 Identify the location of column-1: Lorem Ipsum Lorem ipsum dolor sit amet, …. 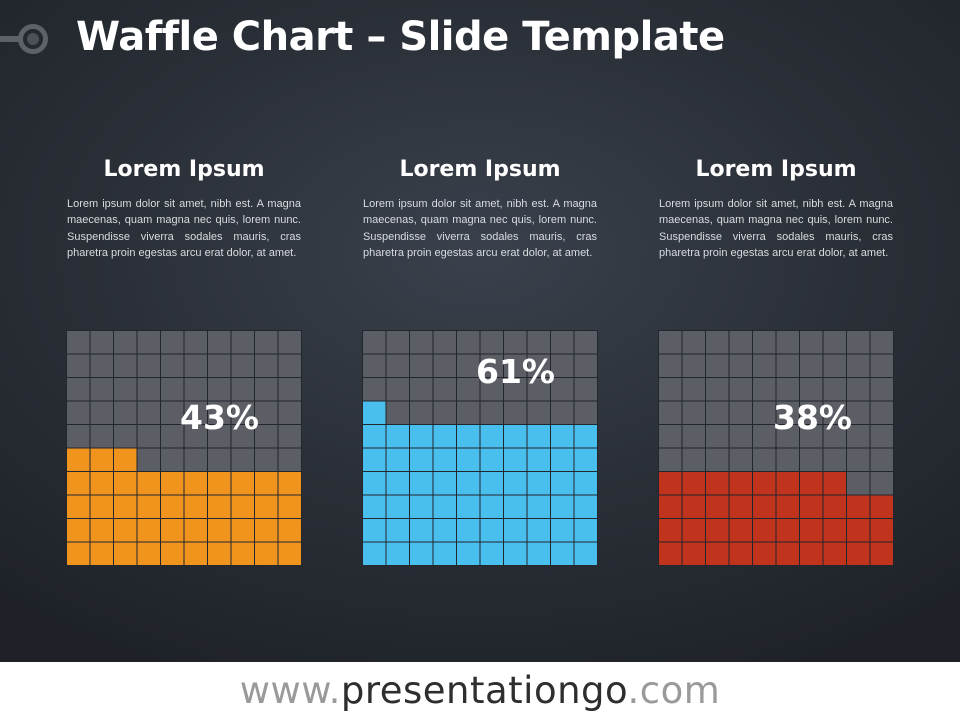
(184, 206).